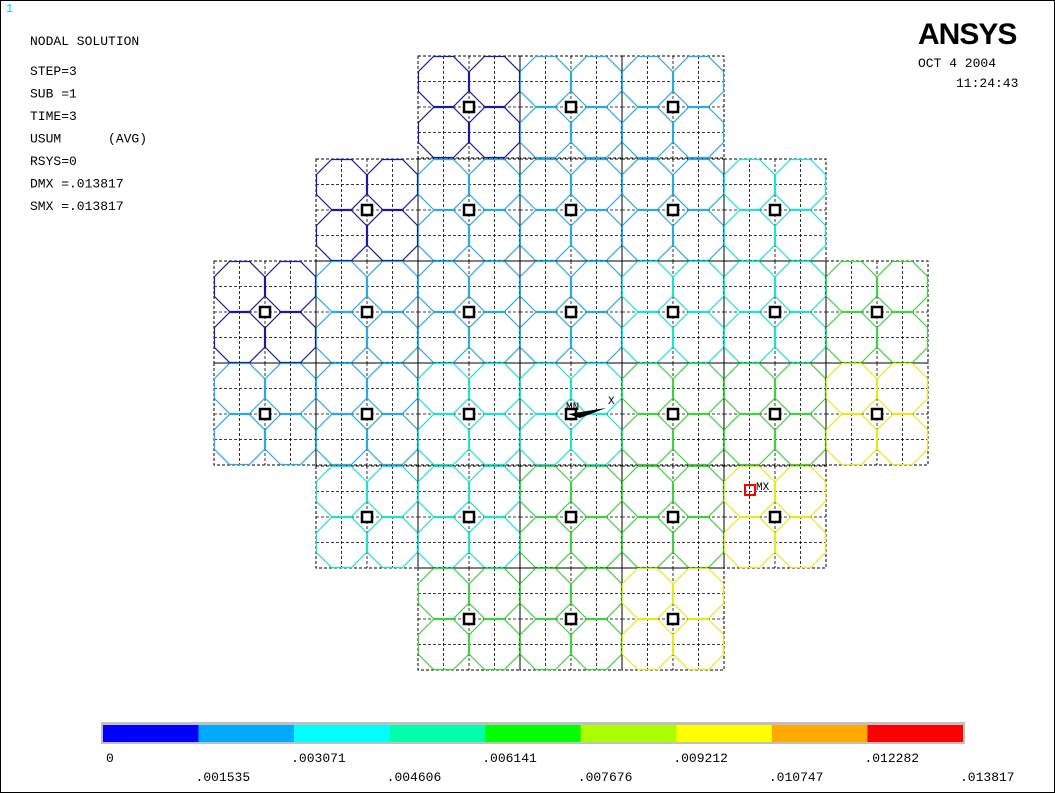  What do you see at coordinates (611, 402) in the screenshot?
I see `axis-marker: X` at bounding box center [611, 402].